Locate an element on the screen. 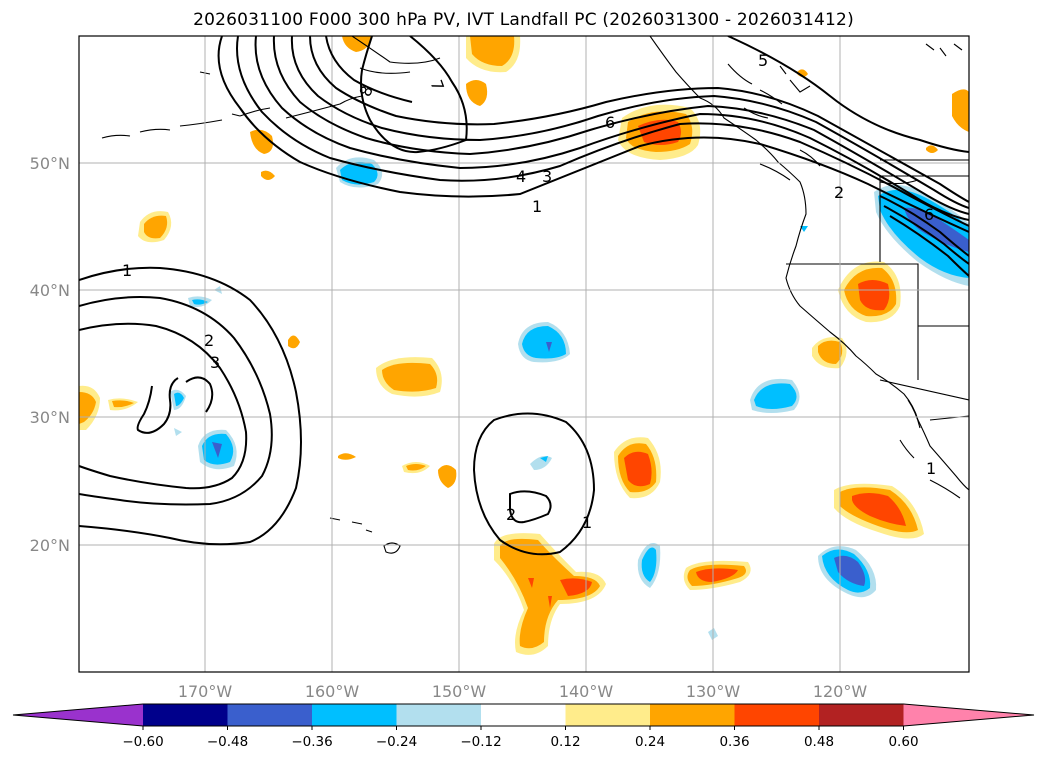 The height and width of the screenshot is (765, 1047). colorbar-tick-label: 0.48 is located at coordinates (819, 742).